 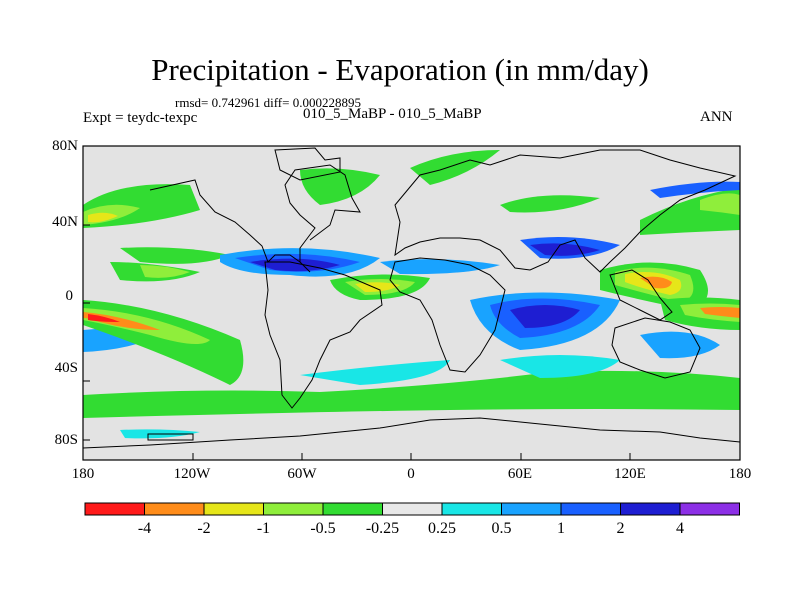 What do you see at coordinates (382, 528) in the screenshot?
I see `colorbar-label-4: -0.25` at bounding box center [382, 528].